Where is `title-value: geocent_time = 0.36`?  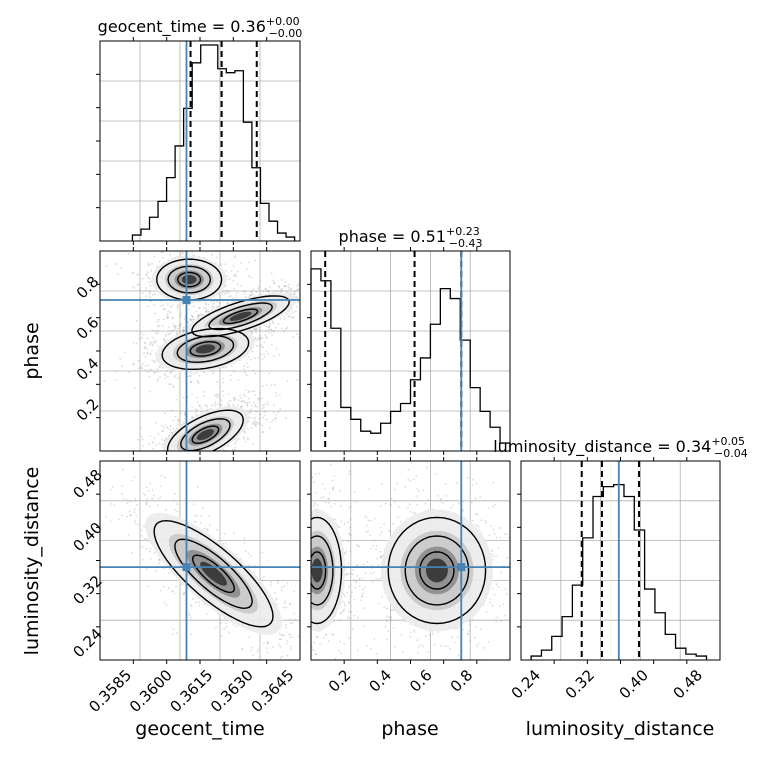
title-value: geocent_time = 0.36 is located at coordinates (182, 27).